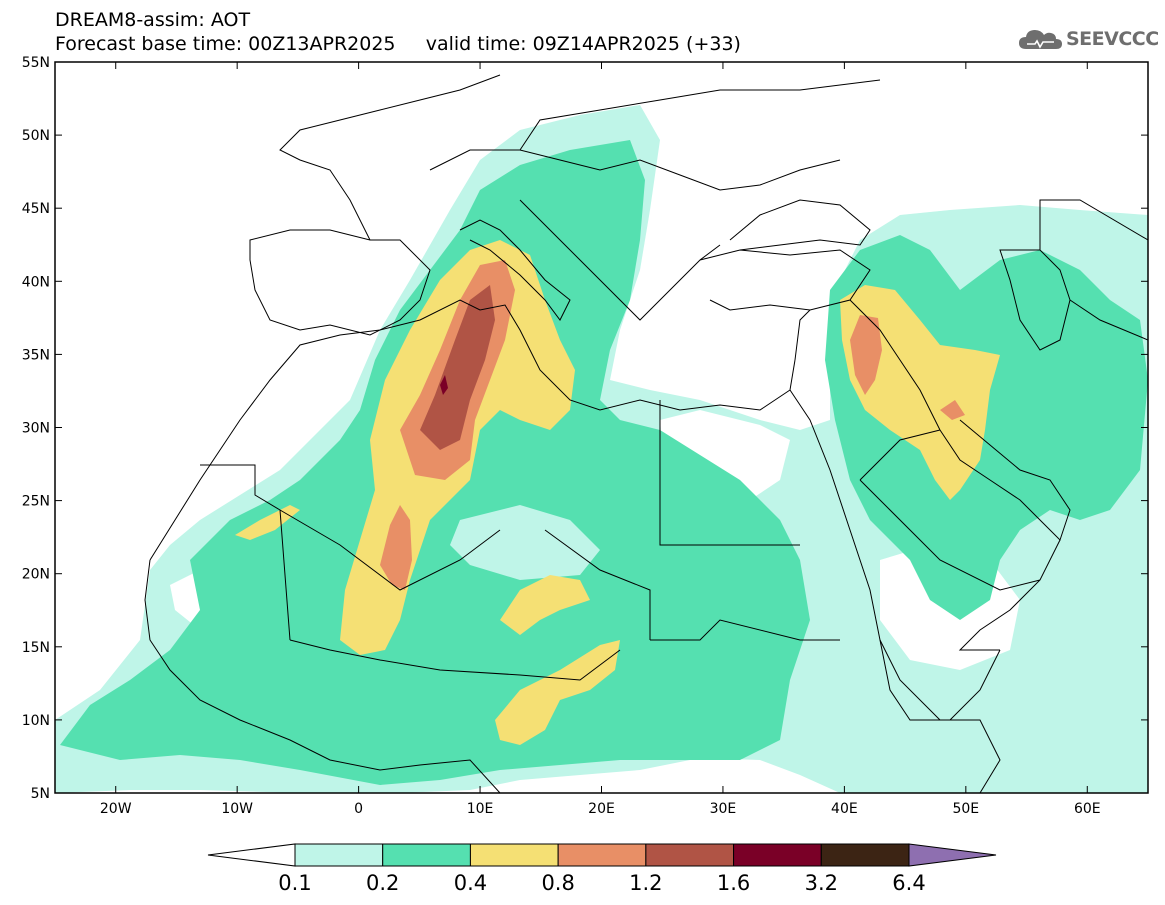 The height and width of the screenshot is (905, 1165). I want to click on border-saudi, so click(950, 510).